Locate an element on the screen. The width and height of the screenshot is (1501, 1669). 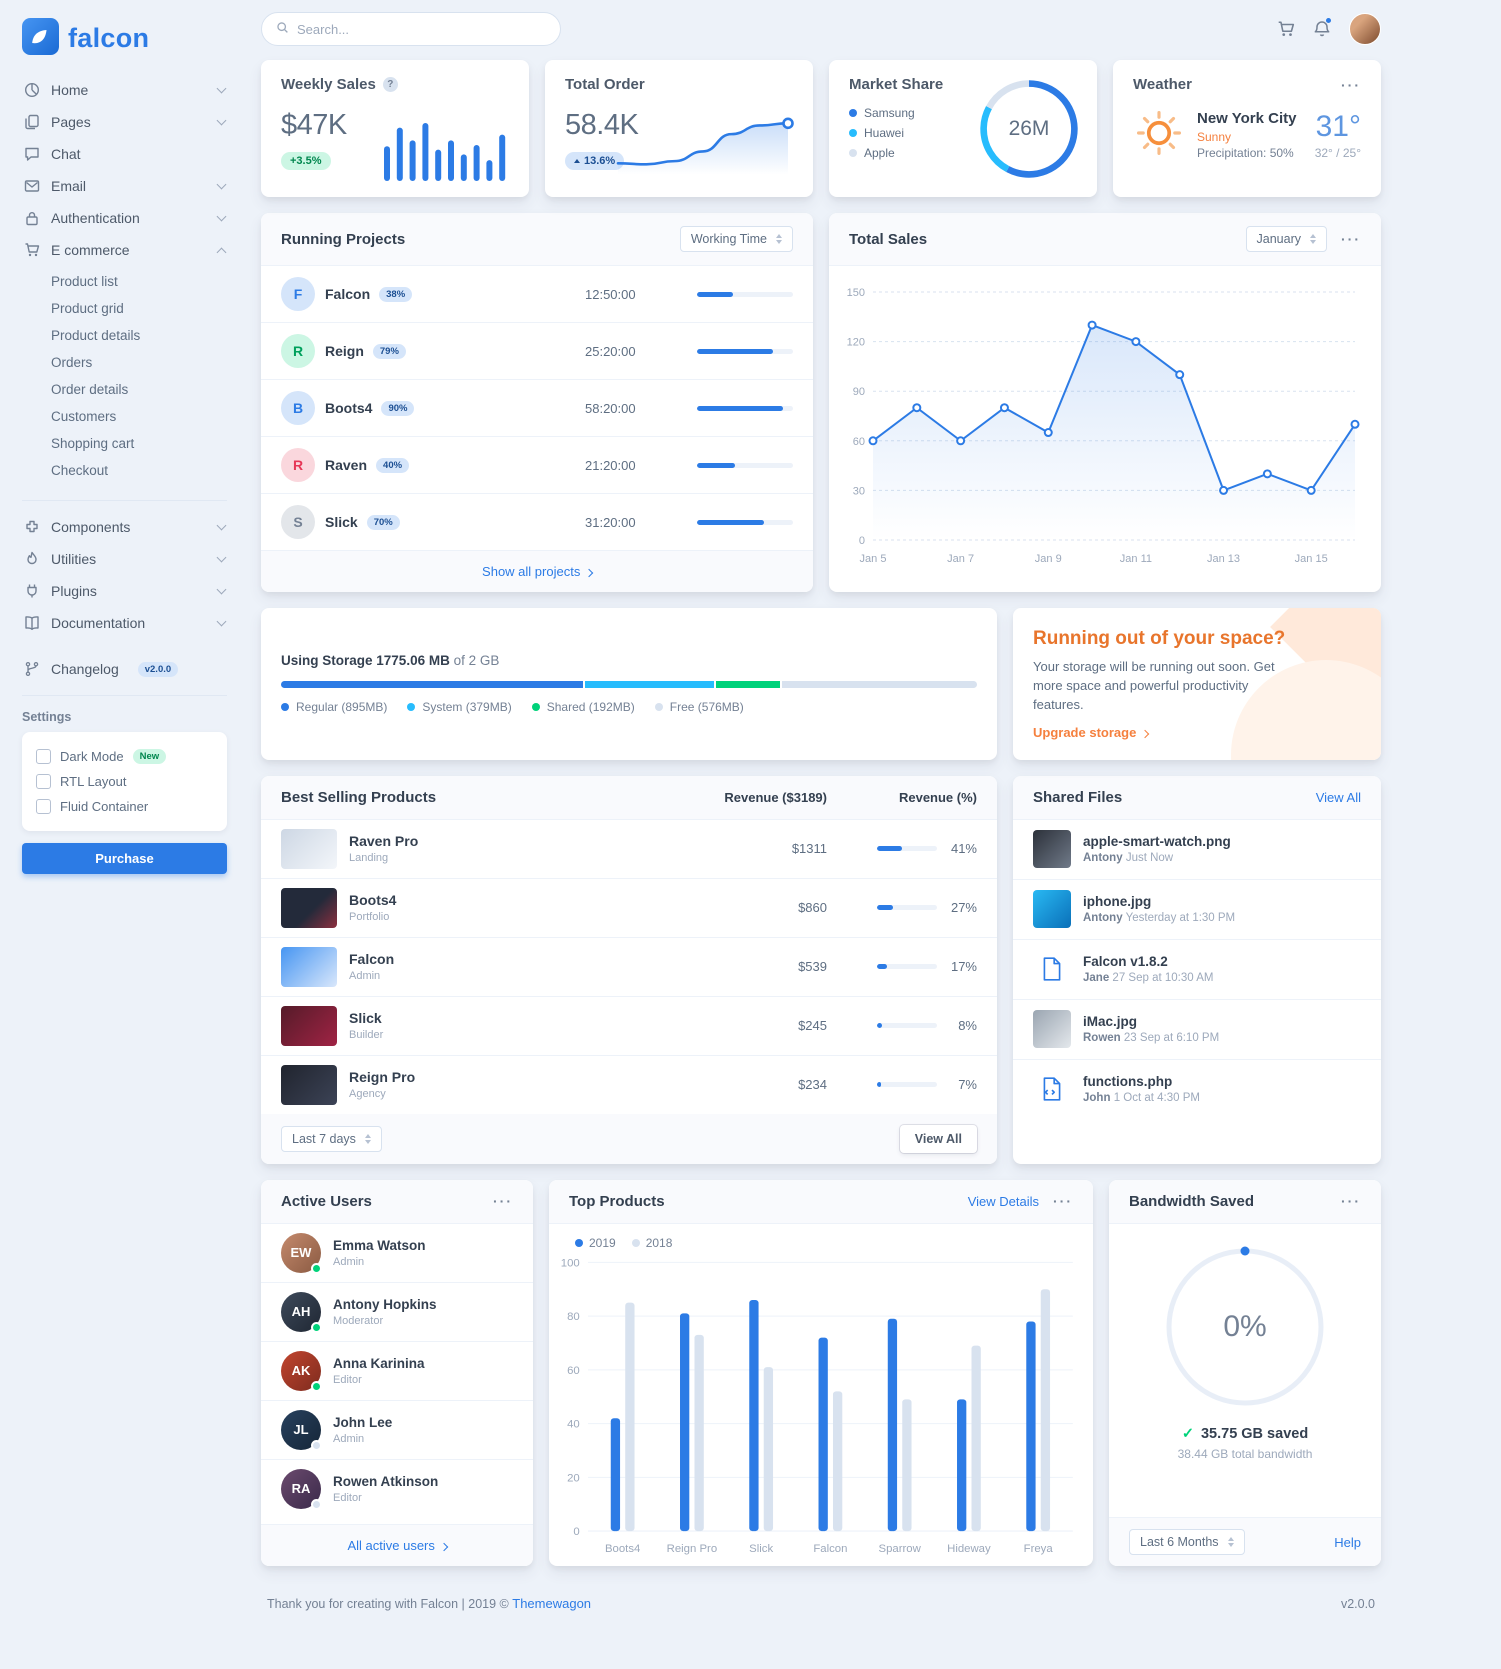
sidebar-item-orders: Orders is located at coordinates (72, 362).